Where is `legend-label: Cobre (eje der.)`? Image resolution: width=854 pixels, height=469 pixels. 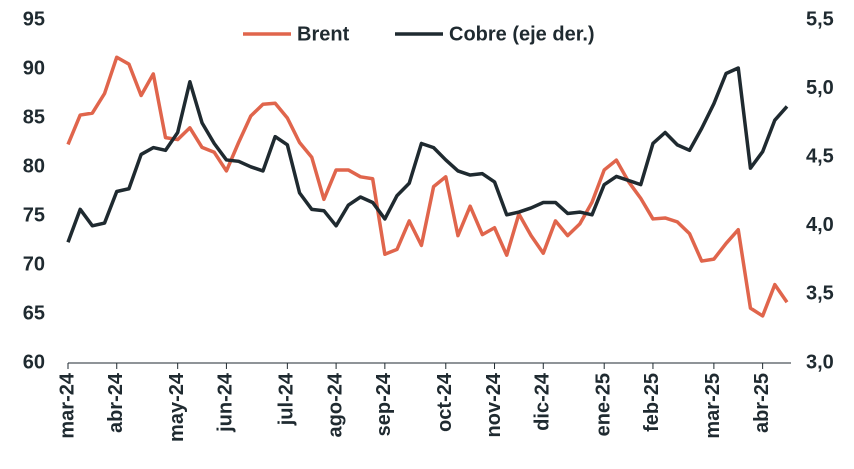
legend-label: Cobre (eje der.) is located at coordinates (522, 34).